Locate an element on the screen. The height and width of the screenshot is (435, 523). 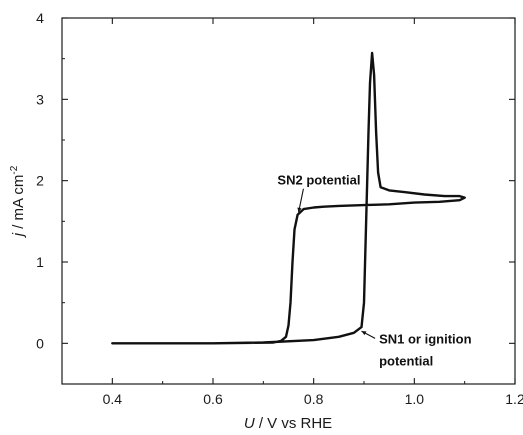
y-tick-label: 0 is located at coordinates (40, 343).